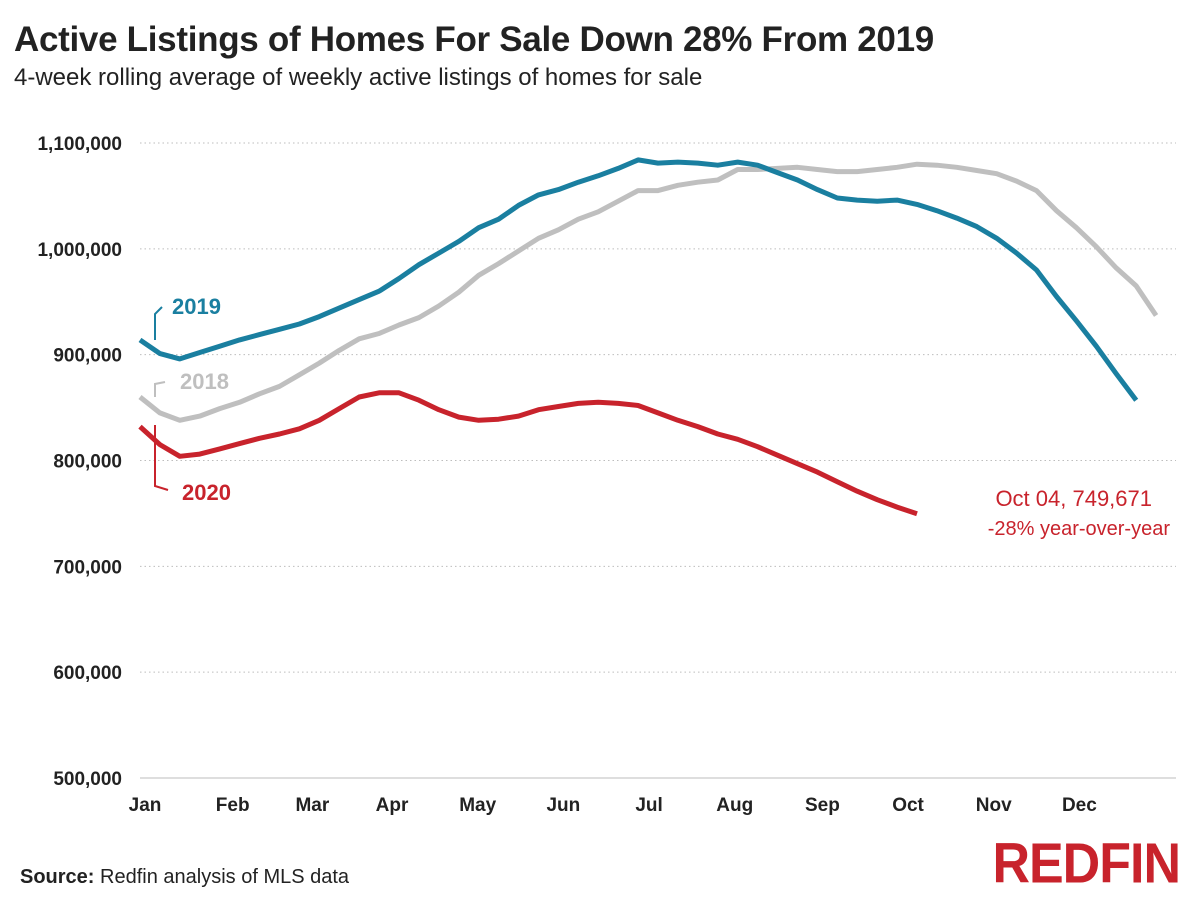  What do you see at coordinates (1073, 498) in the screenshot?
I see `end-value-label: Oct 04, 749,671` at bounding box center [1073, 498].